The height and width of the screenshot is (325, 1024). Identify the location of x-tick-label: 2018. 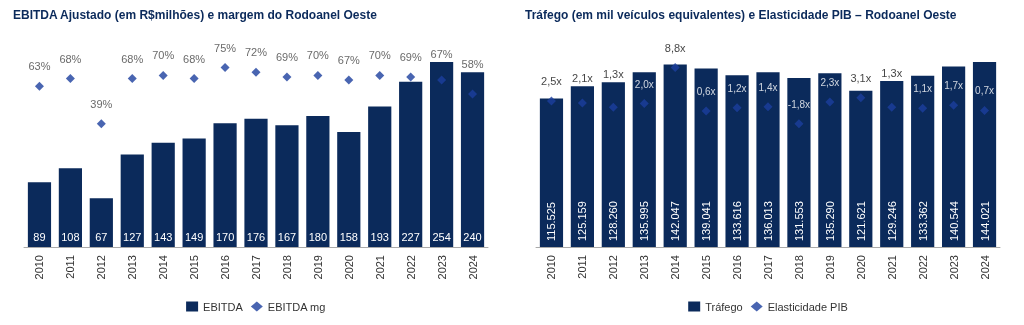
(798, 267).